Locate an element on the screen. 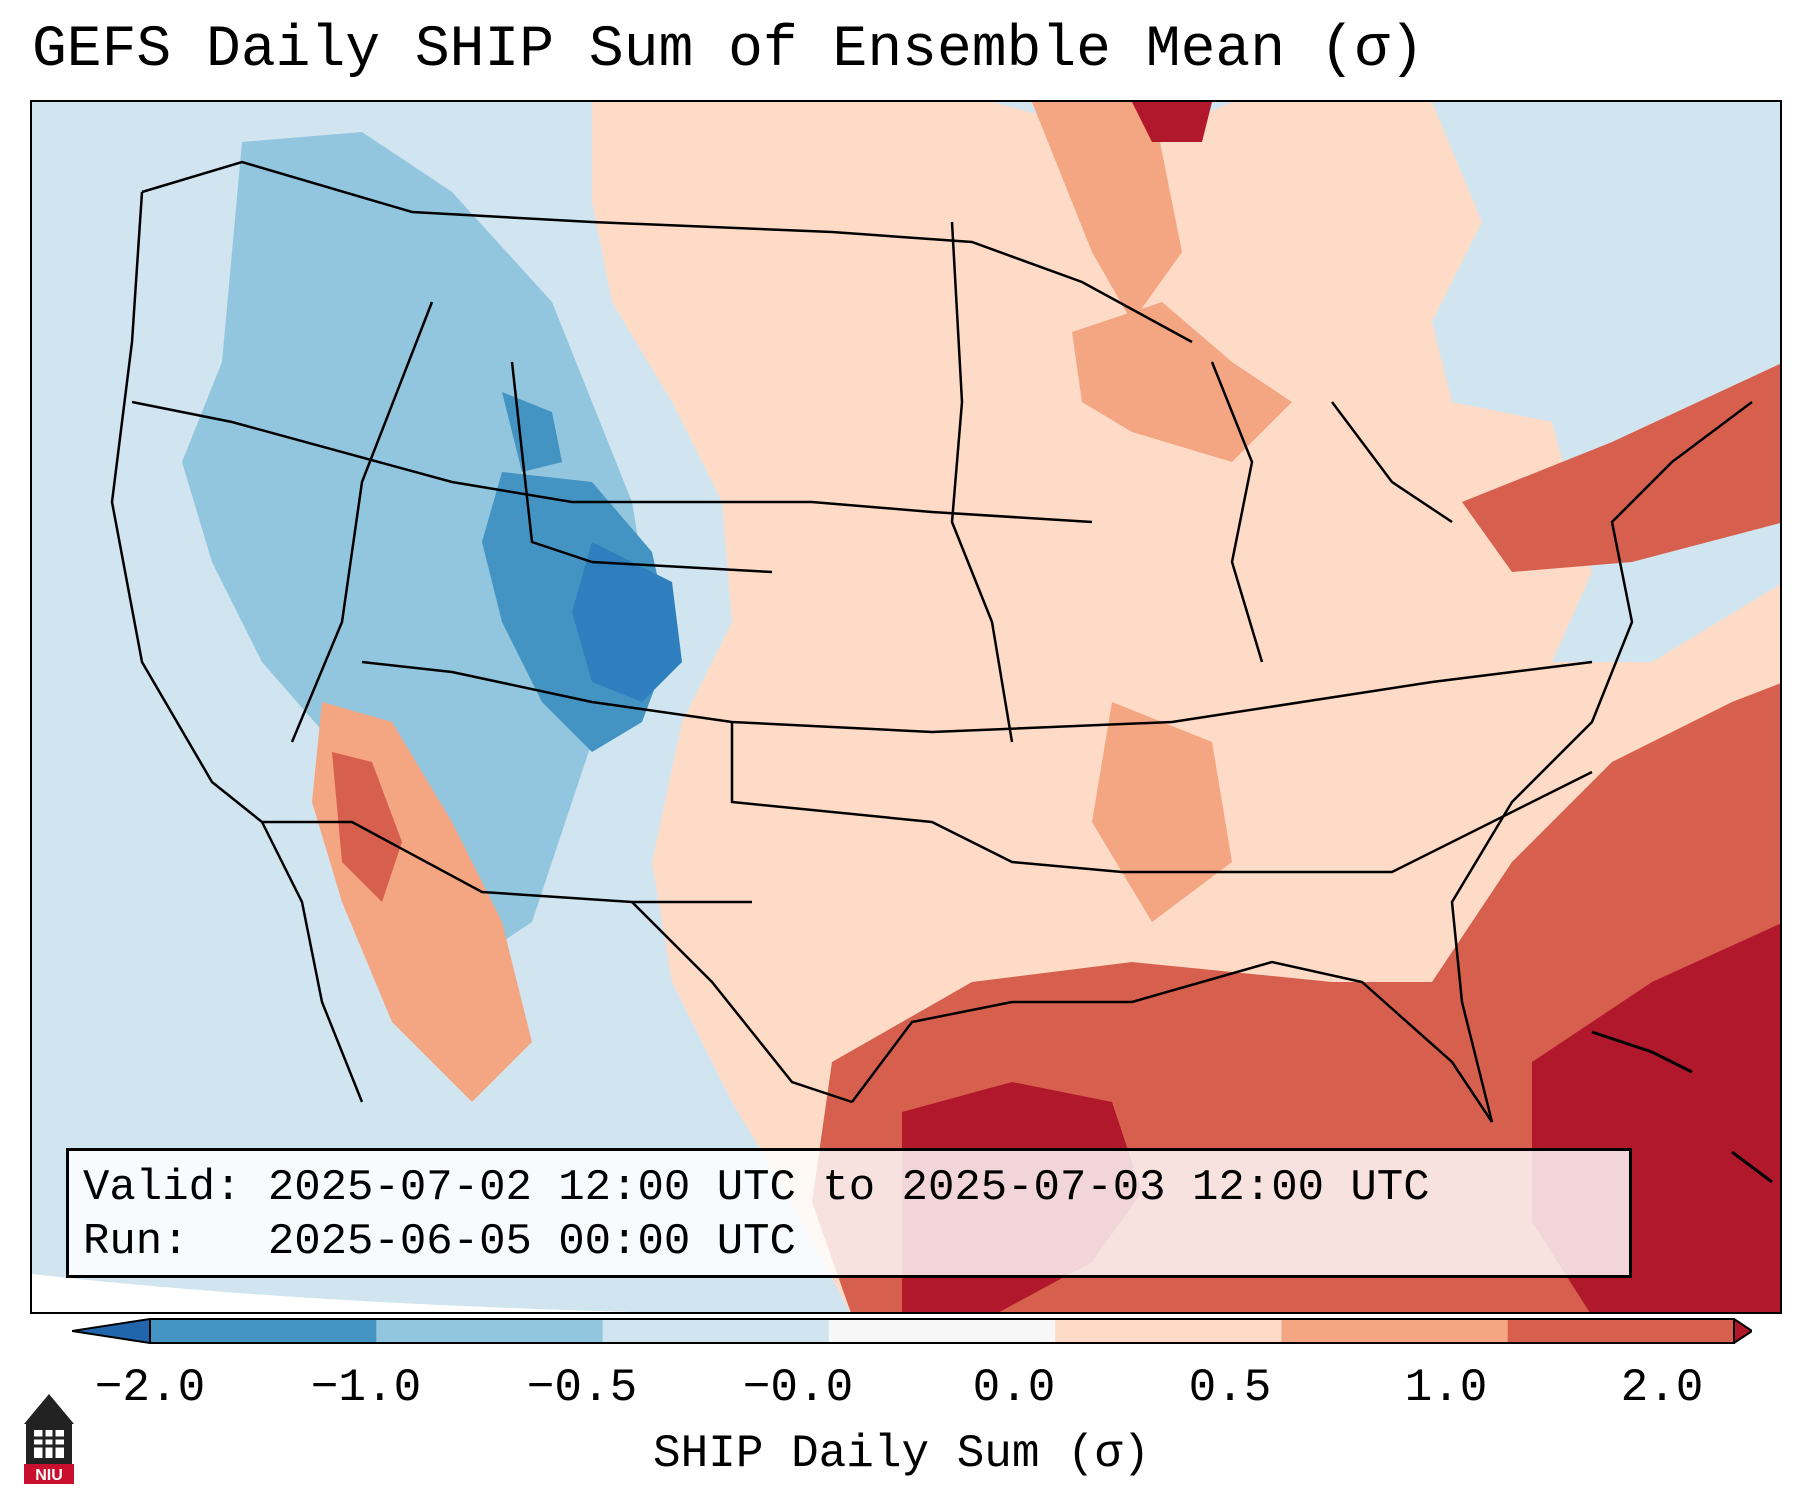 The image size is (1803, 1506). colorbar-label: SHIP Daily Sum (σ) is located at coordinates (901, 1454).